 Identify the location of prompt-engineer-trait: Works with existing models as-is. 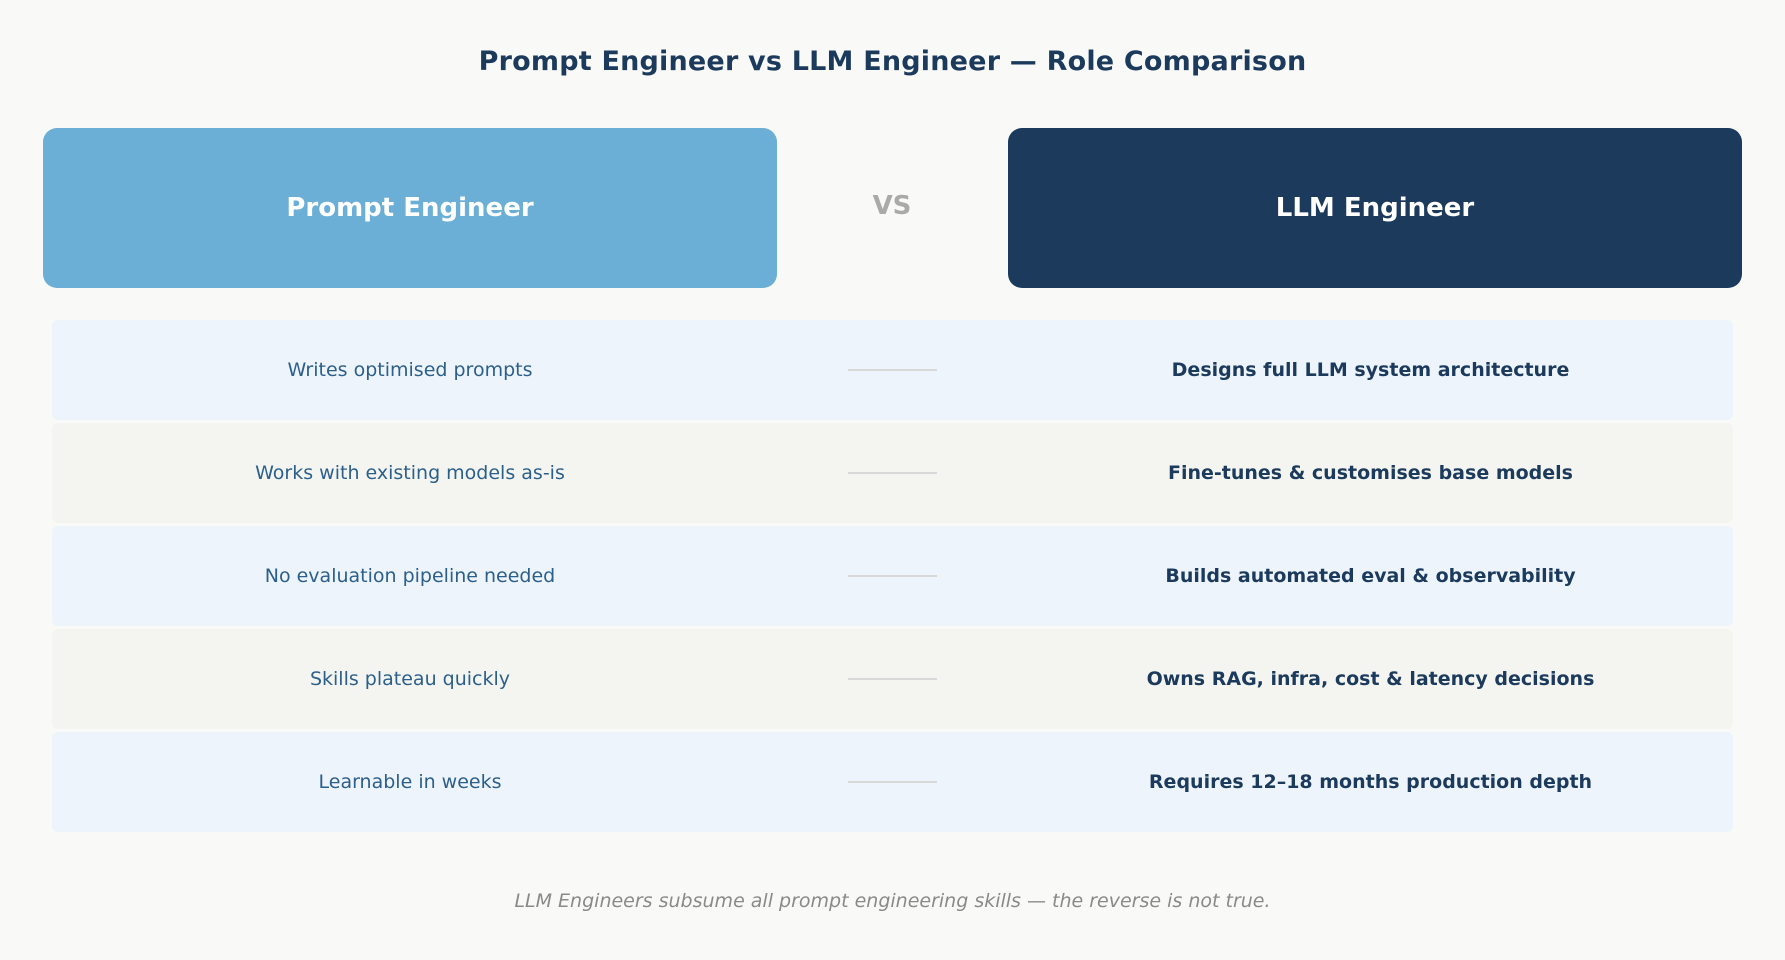
(410, 473).